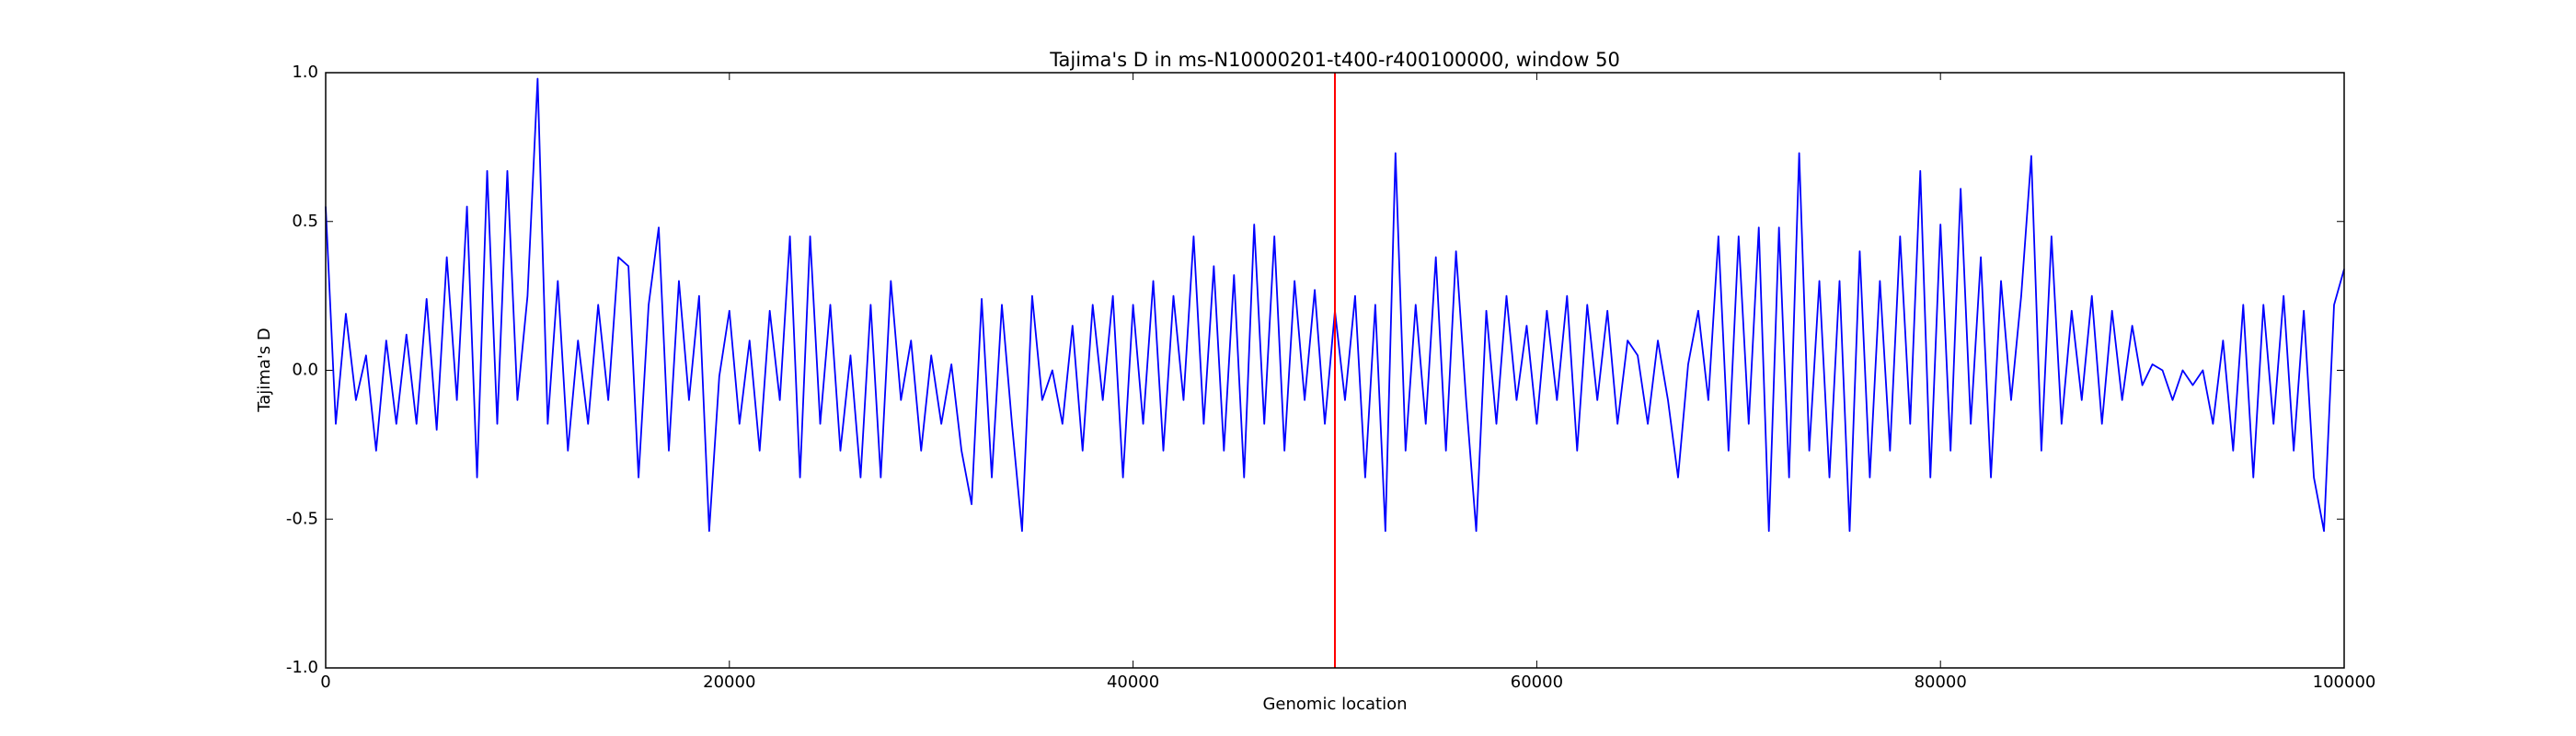  I want to click on y-axis-label: Tajima's D, so click(264, 370).